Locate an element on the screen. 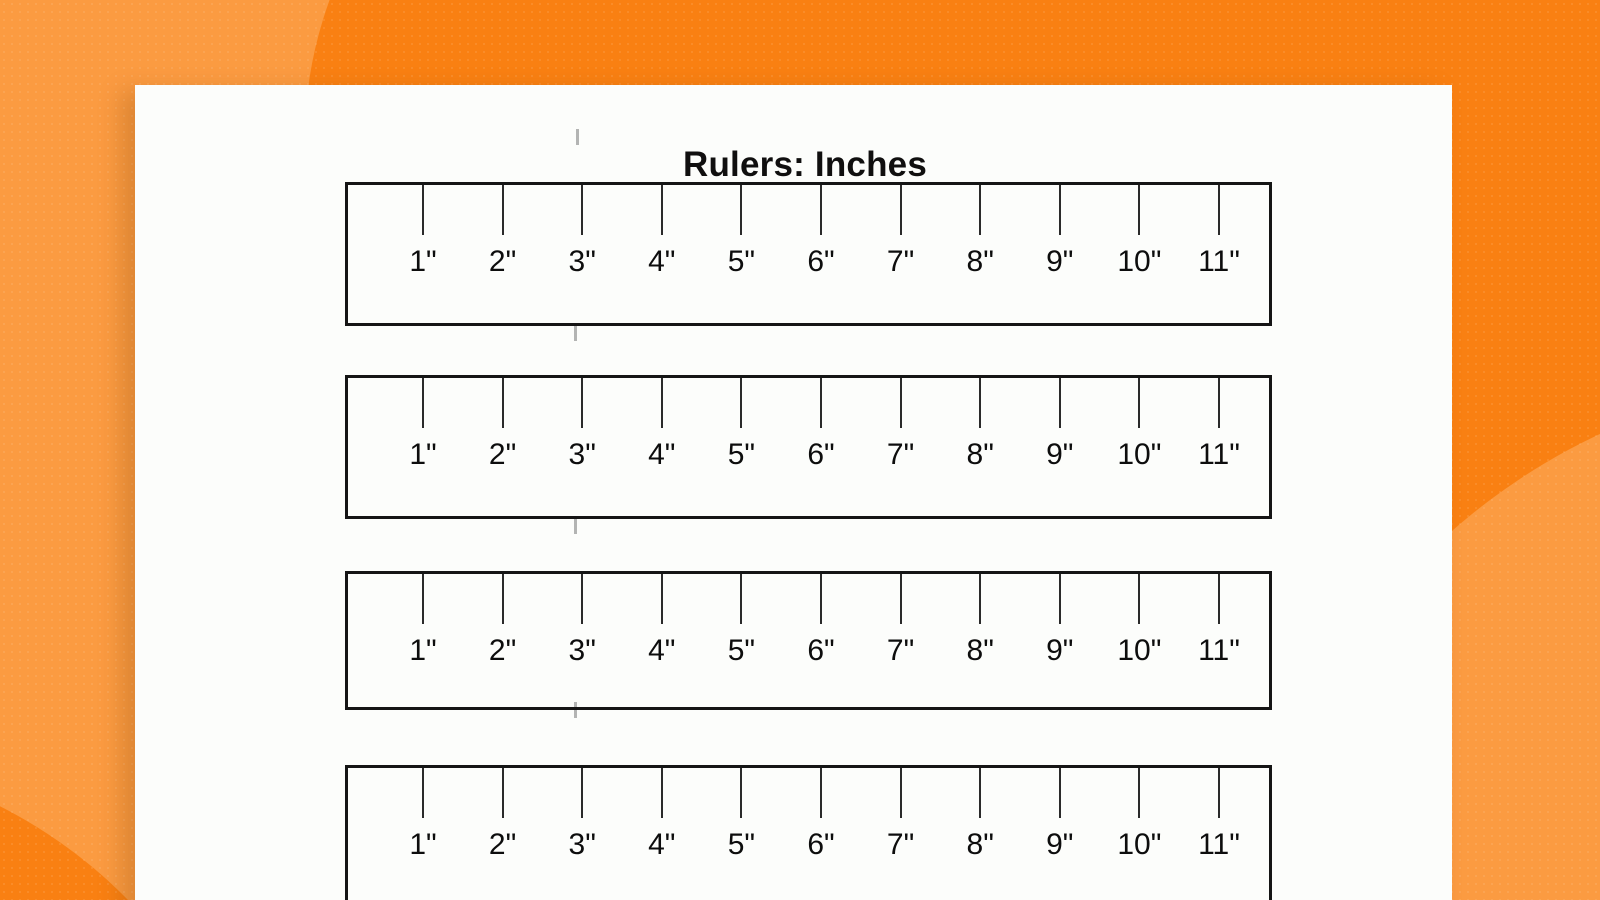  ruler-4-scale: 1" 2" 3" 4" 5" 6" 7" 8" 9" 10" 11" is located at coordinates (808, 834).